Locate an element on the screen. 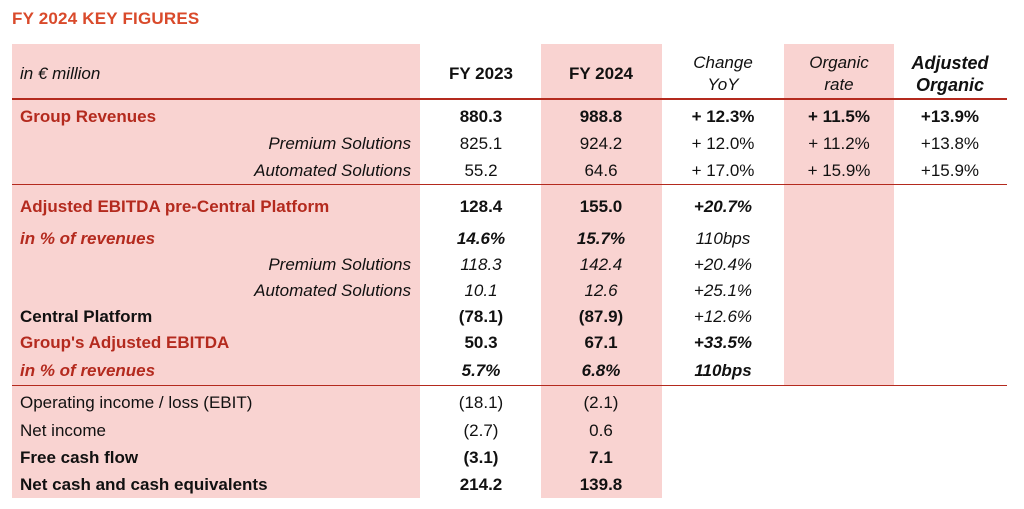 This screenshot has width=1024, height=509. table-row-premium-solutions-ebitda: Premium Solutions 118.3 142.4 +20.4% is located at coordinates (512, 265).